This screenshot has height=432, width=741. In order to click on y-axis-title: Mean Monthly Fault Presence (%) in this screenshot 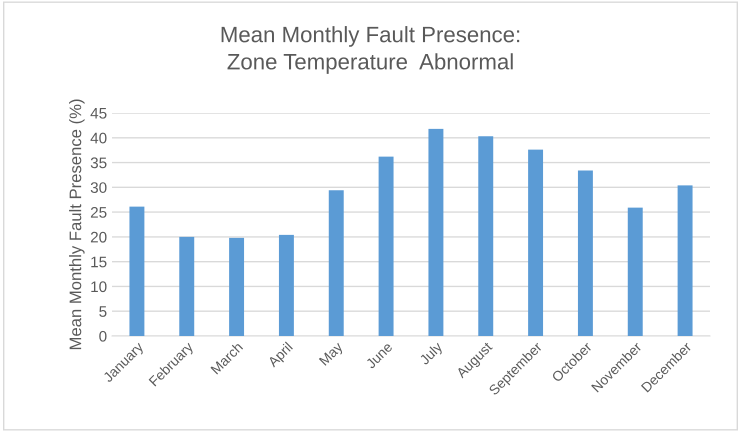, I will do `click(77, 225)`.